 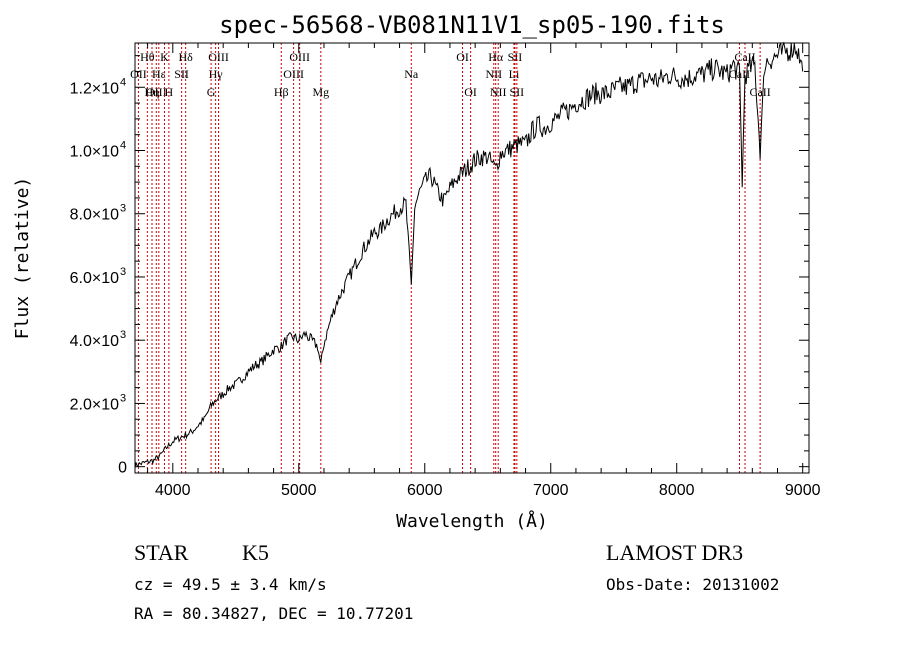 I want to click on line-marker-label: Hθ, so click(x=147, y=57).